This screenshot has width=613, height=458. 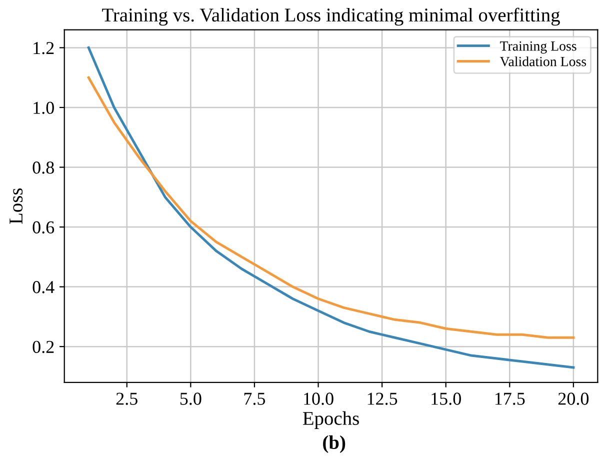 What do you see at coordinates (538, 47) in the screenshot?
I see `legend-label: Training Loss` at bounding box center [538, 47].